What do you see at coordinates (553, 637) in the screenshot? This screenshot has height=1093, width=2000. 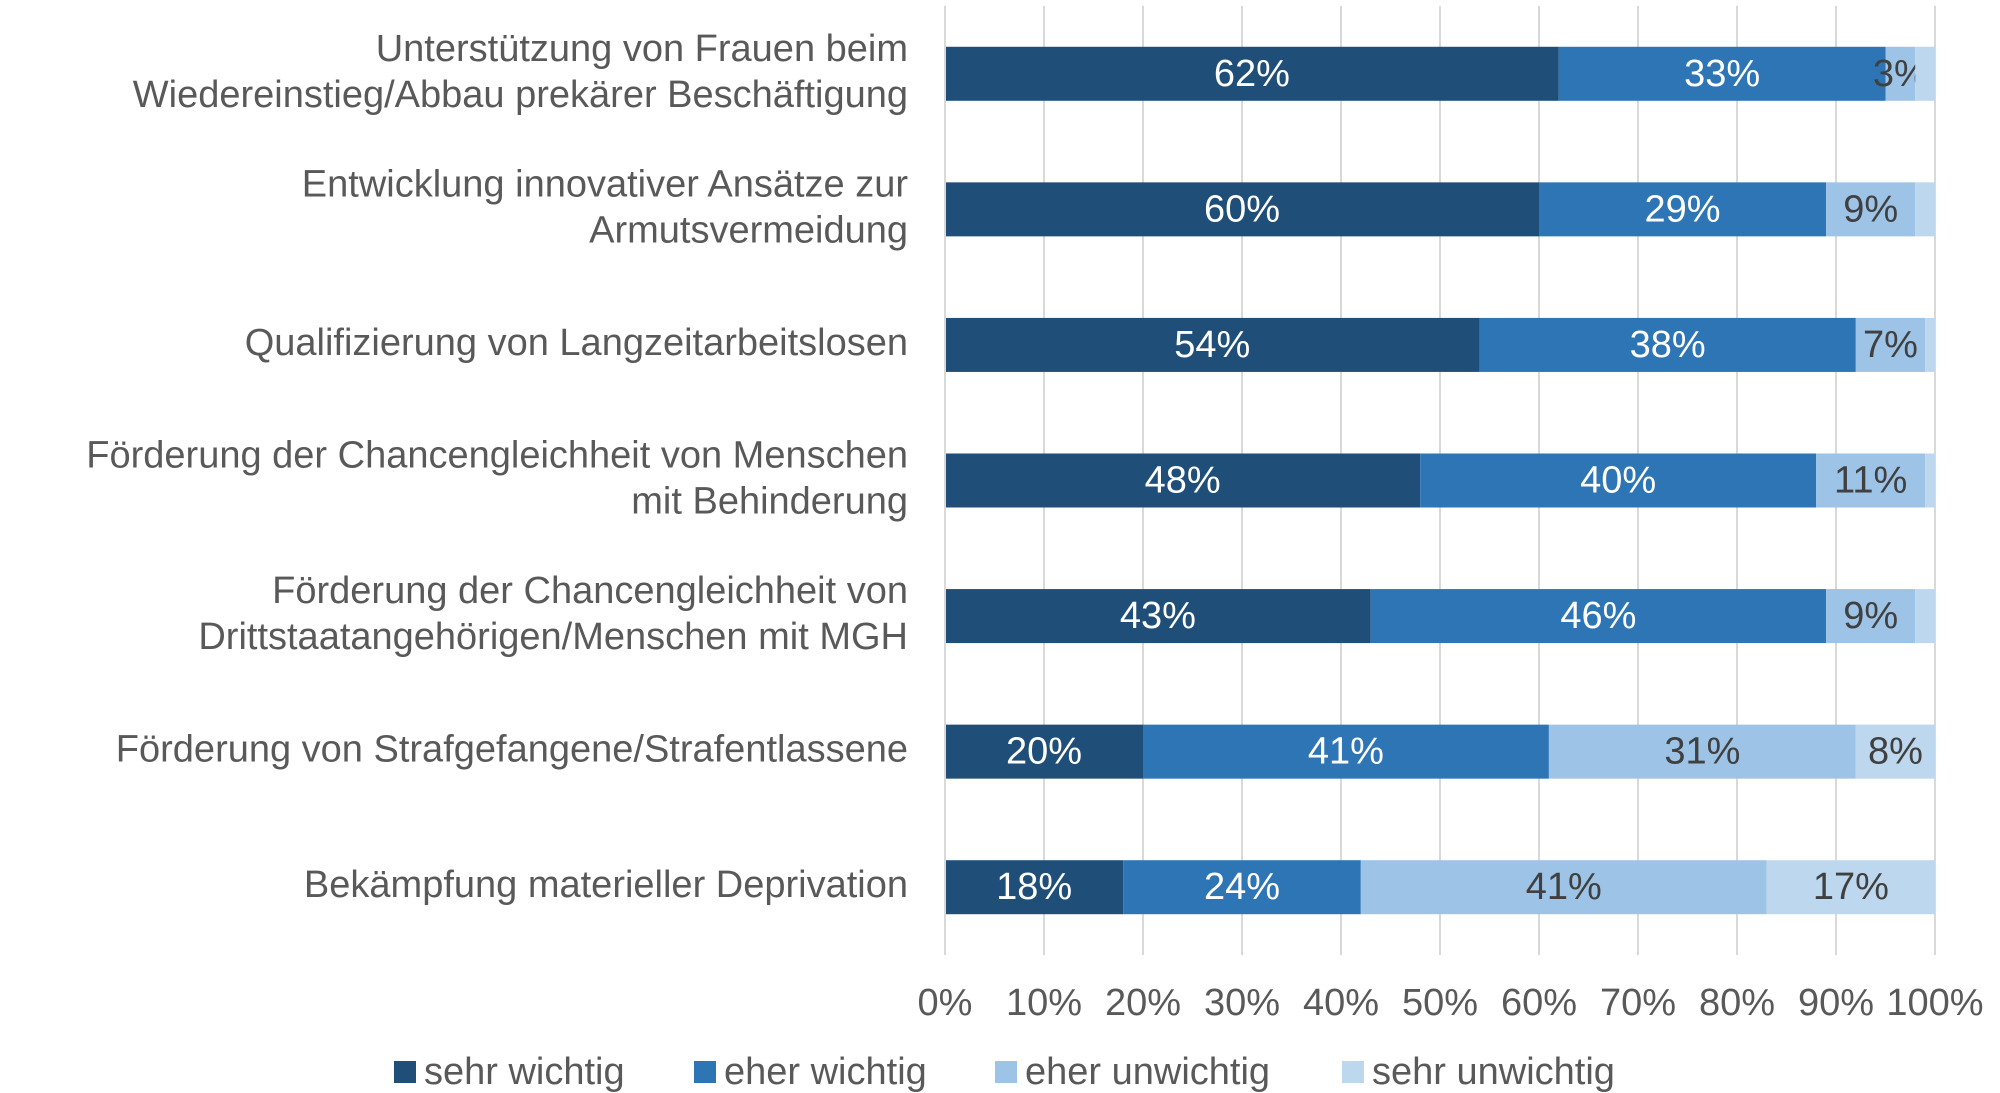 I see `category-label: Drittstaatangehörigen/Menschen mit MGH` at bounding box center [553, 637].